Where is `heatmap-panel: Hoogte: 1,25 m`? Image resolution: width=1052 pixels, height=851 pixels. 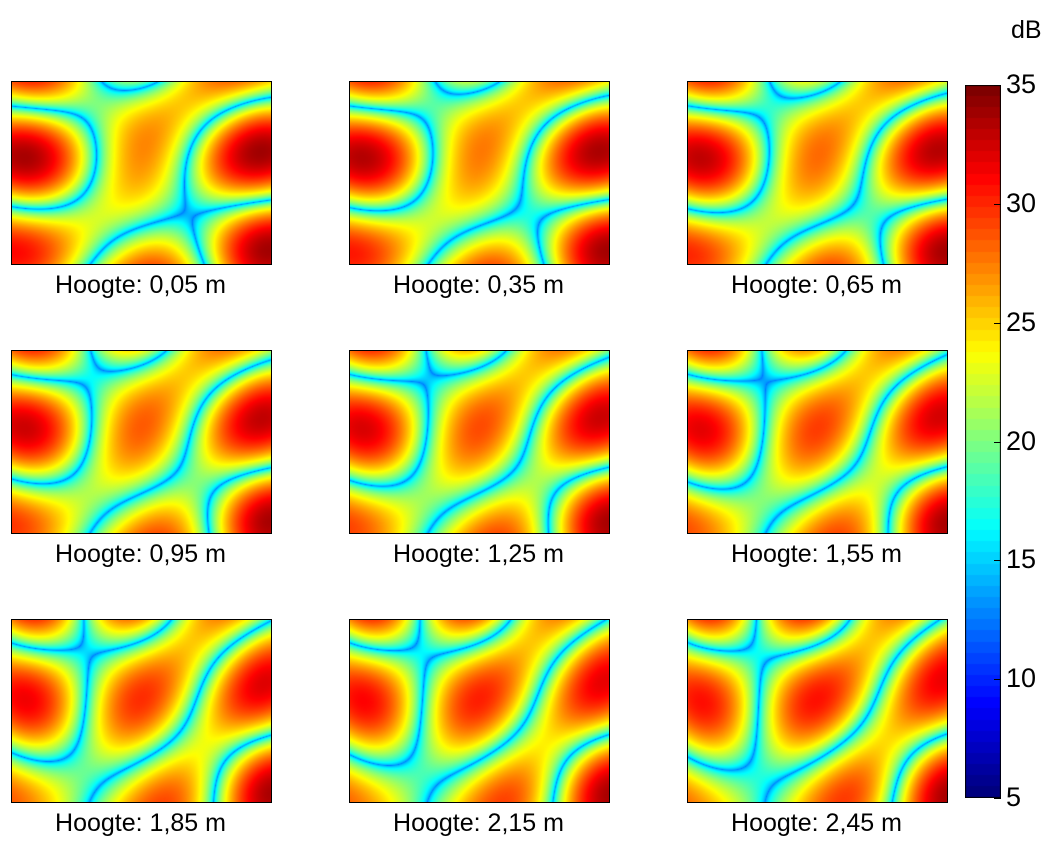
heatmap-panel: Hoogte: 1,25 m is located at coordinates (479, 466).